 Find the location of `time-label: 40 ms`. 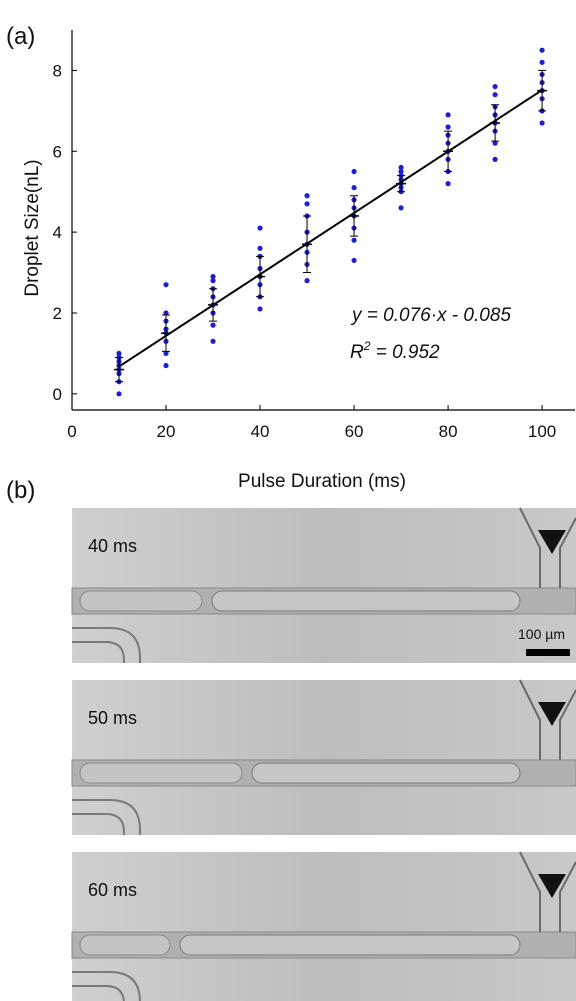

time-label: 40 ms is located at coordinates (112, 546).